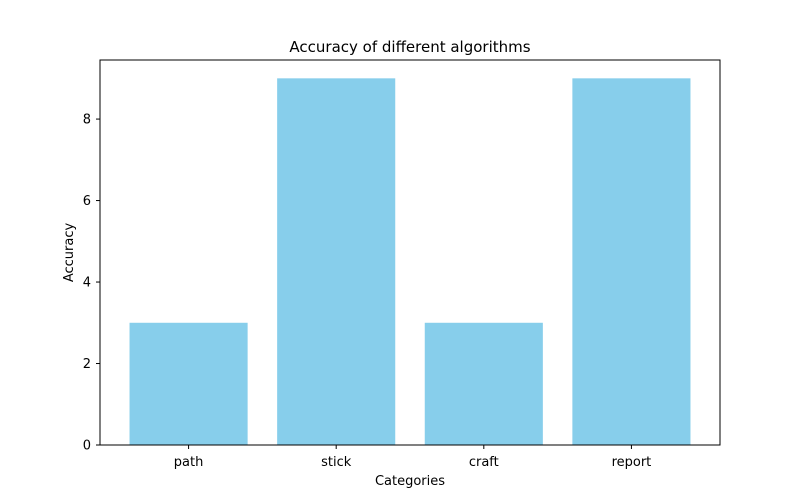  What do you see at coordinates (483, 383) in the screenshot?
I see `bar-craft` at bounding box center [483, 383].